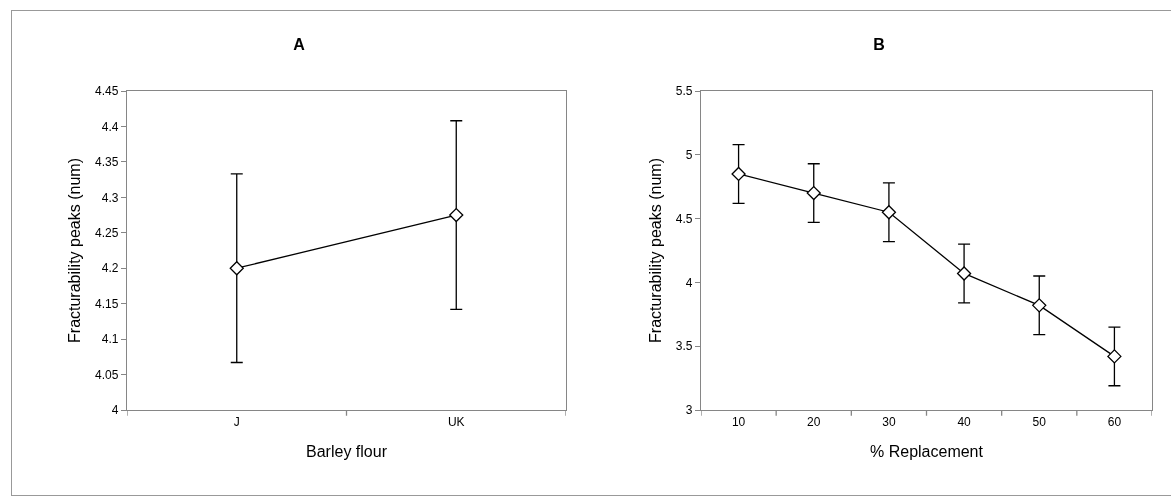 This screenshot has height=496, width=1171. I want to click on y-tick-label: 4.25, so click(107, 232).